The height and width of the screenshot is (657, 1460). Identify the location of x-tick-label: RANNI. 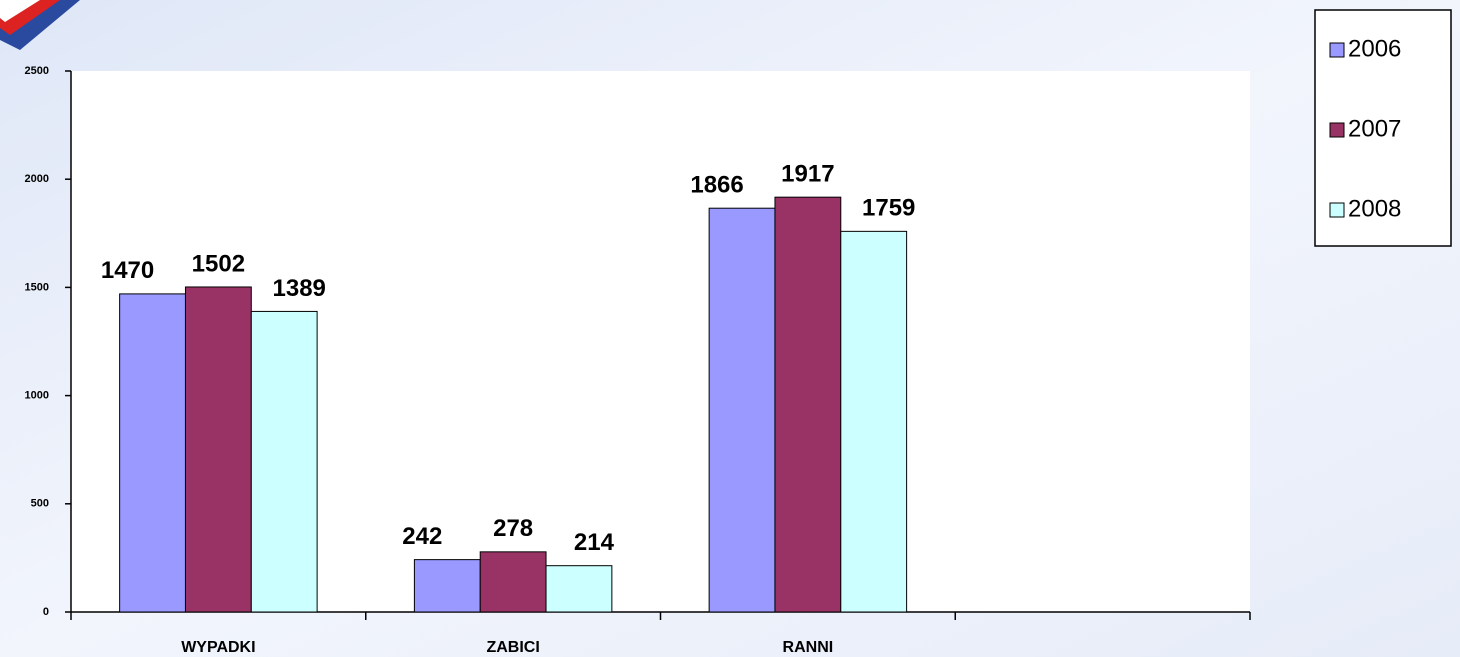
(808, 647).